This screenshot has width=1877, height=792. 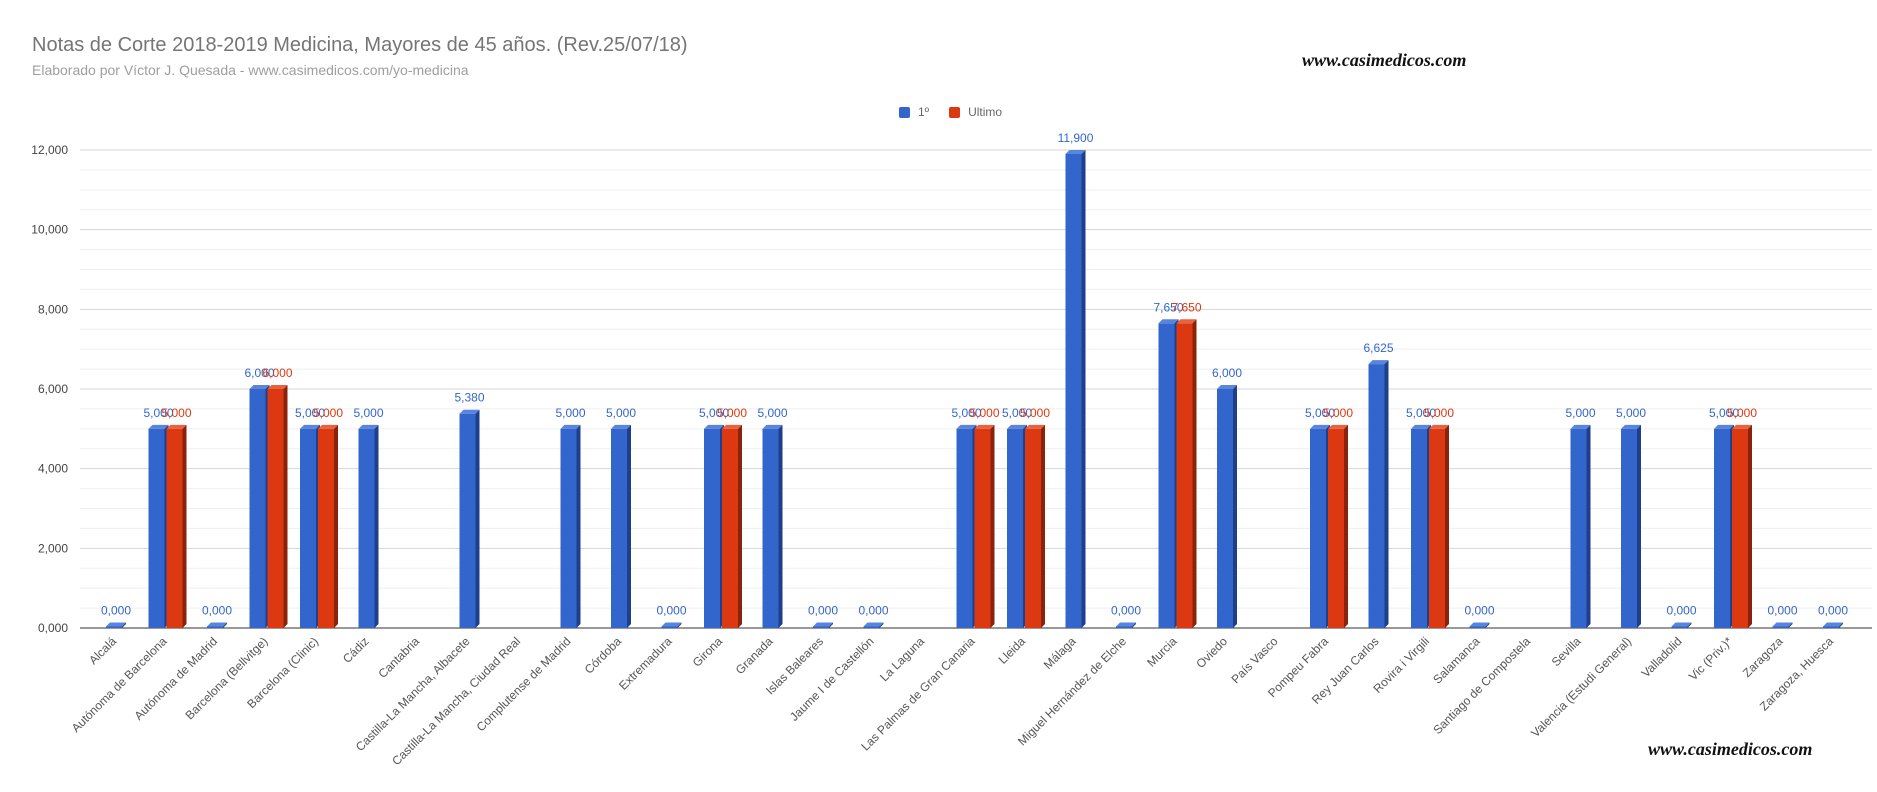 I want to click on data-label-last: 7,650, so click(x=1186, y=307).